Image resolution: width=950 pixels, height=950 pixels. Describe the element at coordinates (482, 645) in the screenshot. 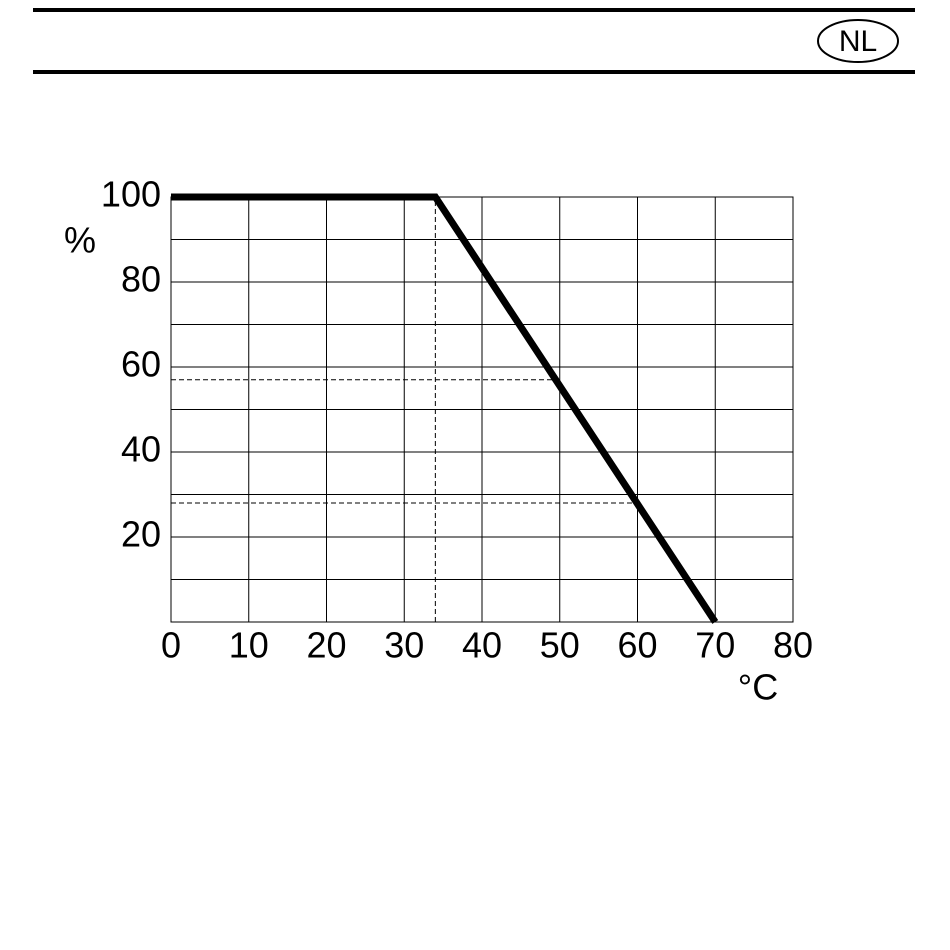

I see `x-tick-label: 40` at that location.